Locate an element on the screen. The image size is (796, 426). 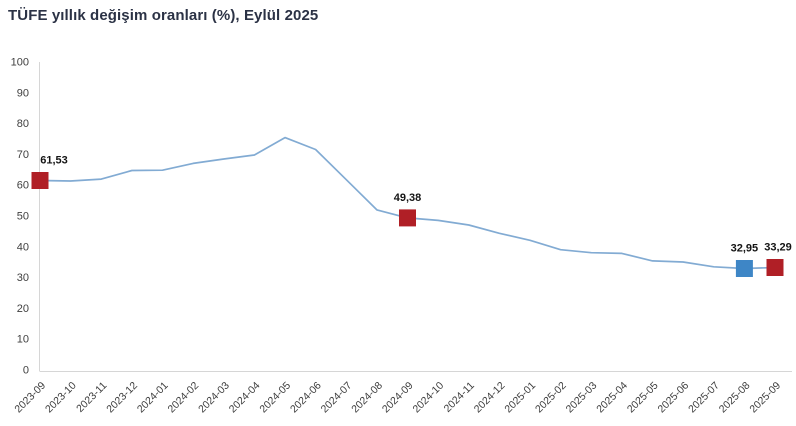
x-tick-label: 2025-03 is located at coordinates (582, 398).